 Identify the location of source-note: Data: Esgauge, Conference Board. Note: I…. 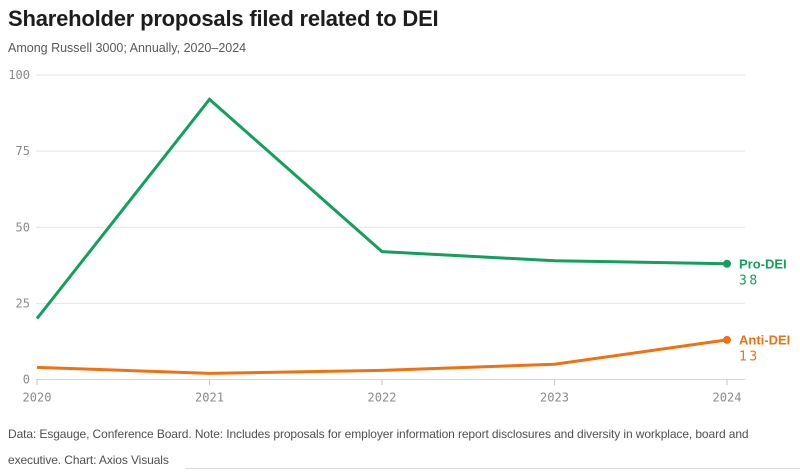
(378, 447).